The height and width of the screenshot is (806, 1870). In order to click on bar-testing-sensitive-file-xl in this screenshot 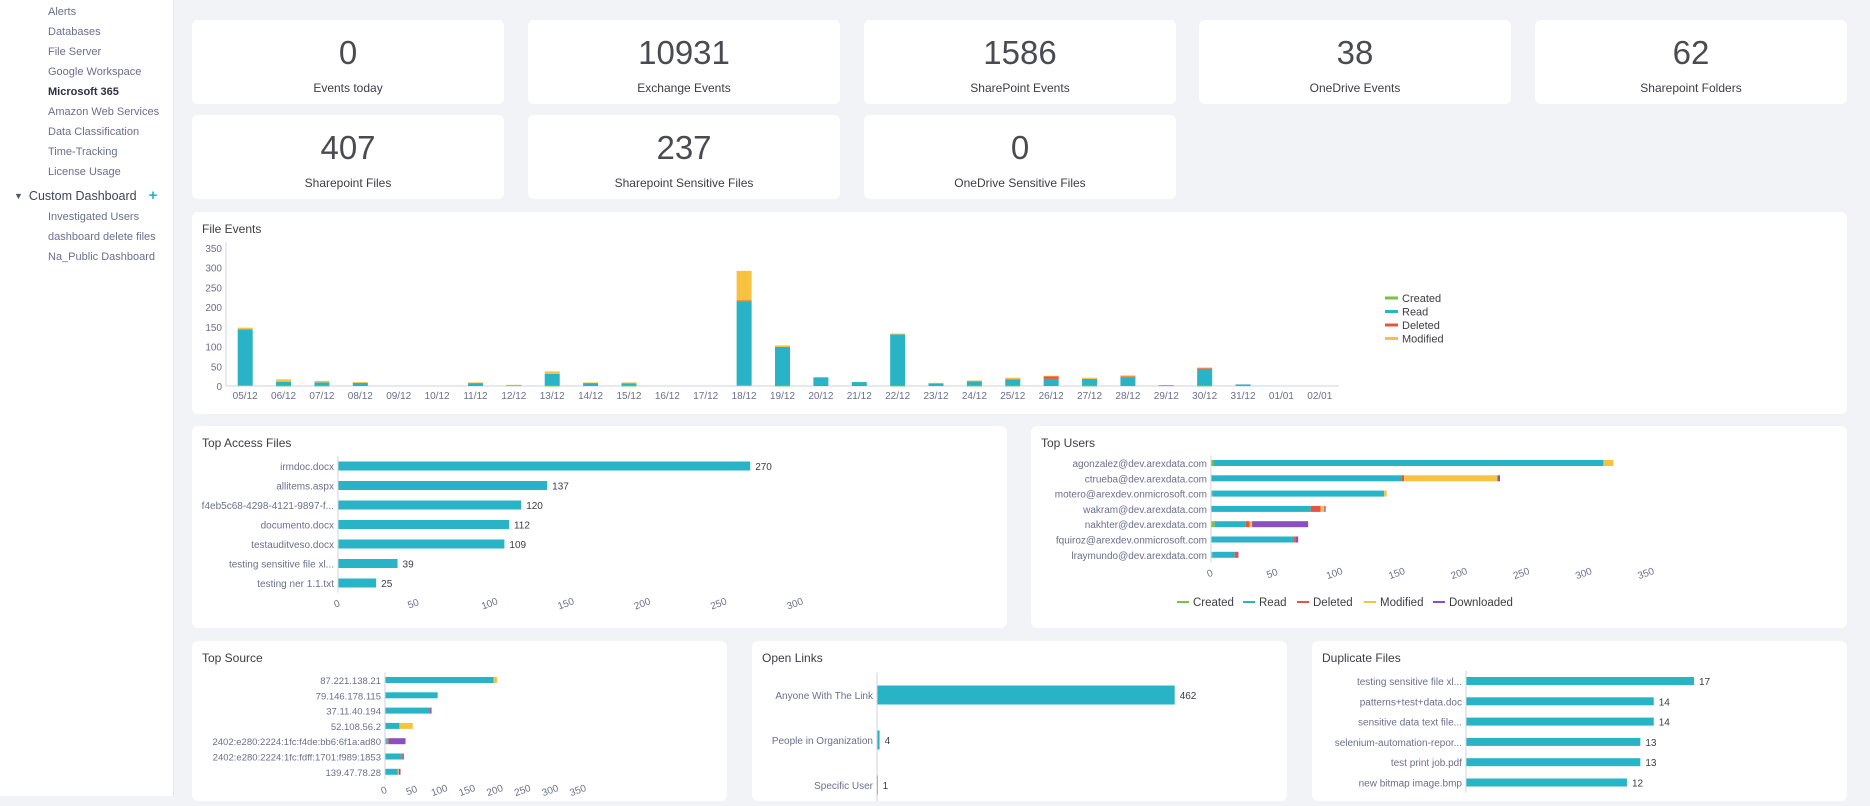, I will do `click(1580, 681)`.